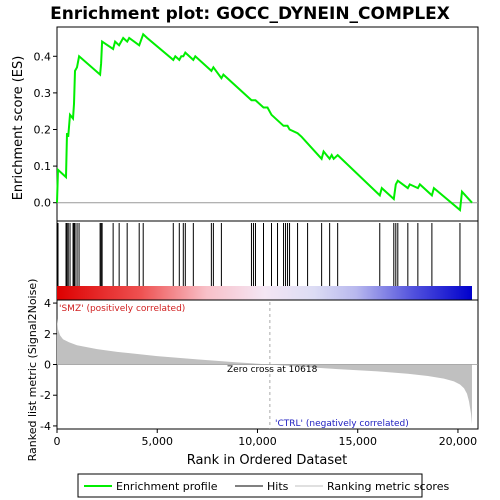 The width and height of the screenshot is (500, 500). I want to click on negative-correlation-label: 'CTRL' (negatively correlated), so click(342, 424).